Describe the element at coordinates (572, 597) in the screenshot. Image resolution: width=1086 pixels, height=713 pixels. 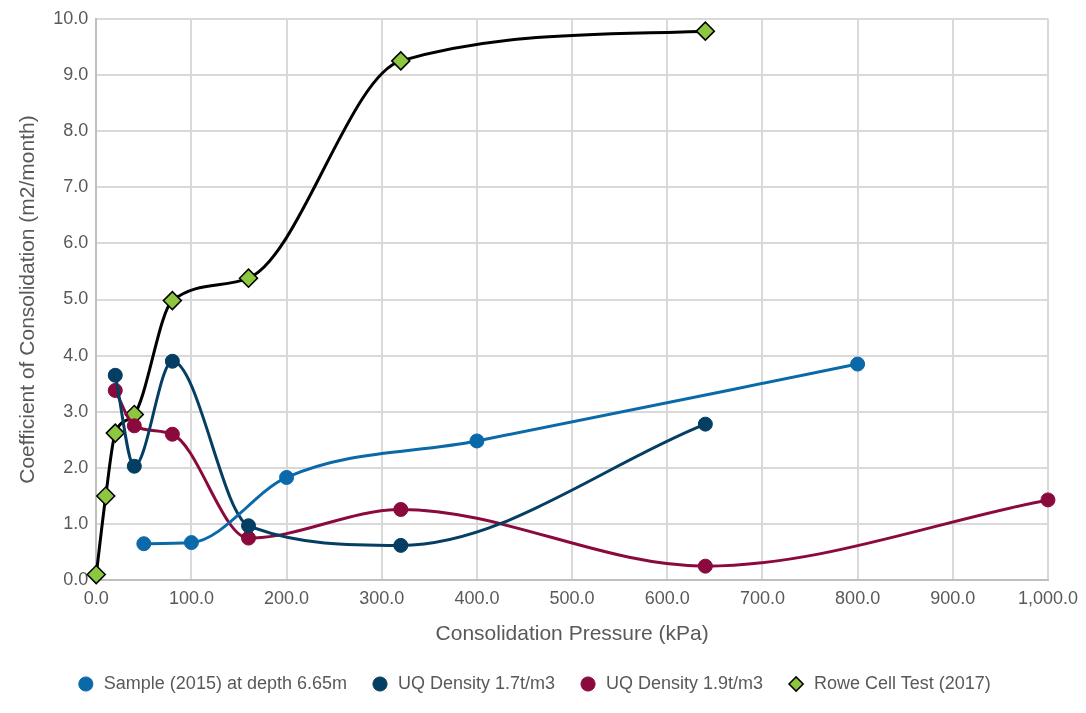
I see `x-tick-label: 500.0` at that location.